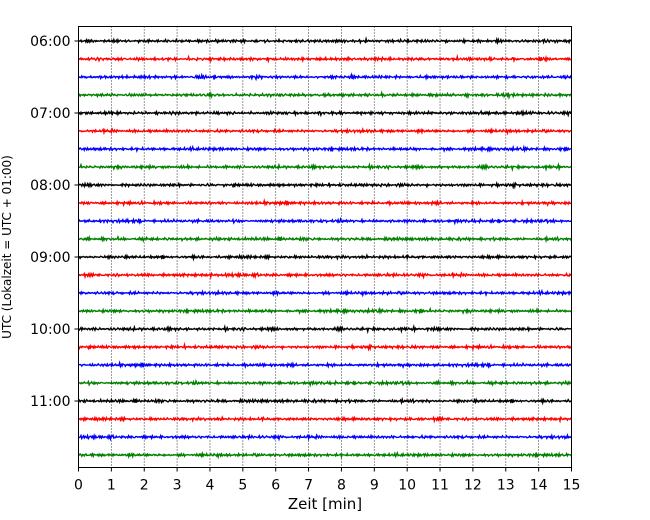 This screenshot has width=650, height=520. What do you see at coordinates (50, 186) in the screenshot?
I see `y-tick-label: 08:00` at bounding box center [50, 186].